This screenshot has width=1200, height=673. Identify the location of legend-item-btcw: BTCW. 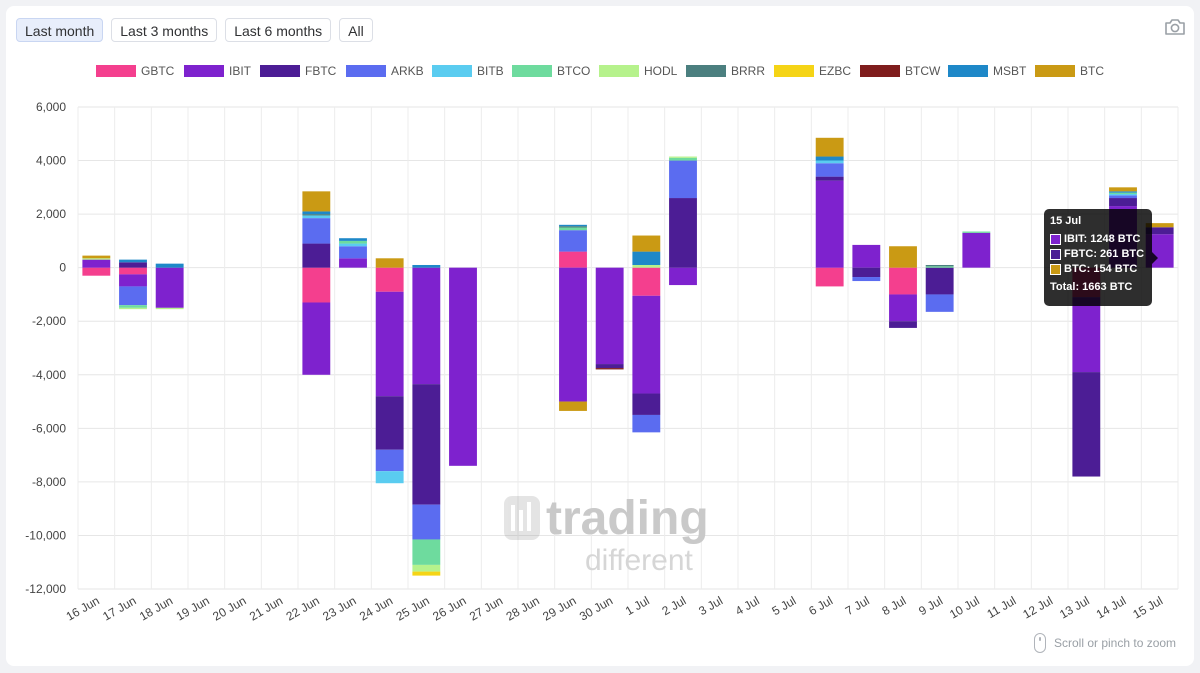
(900, 71).